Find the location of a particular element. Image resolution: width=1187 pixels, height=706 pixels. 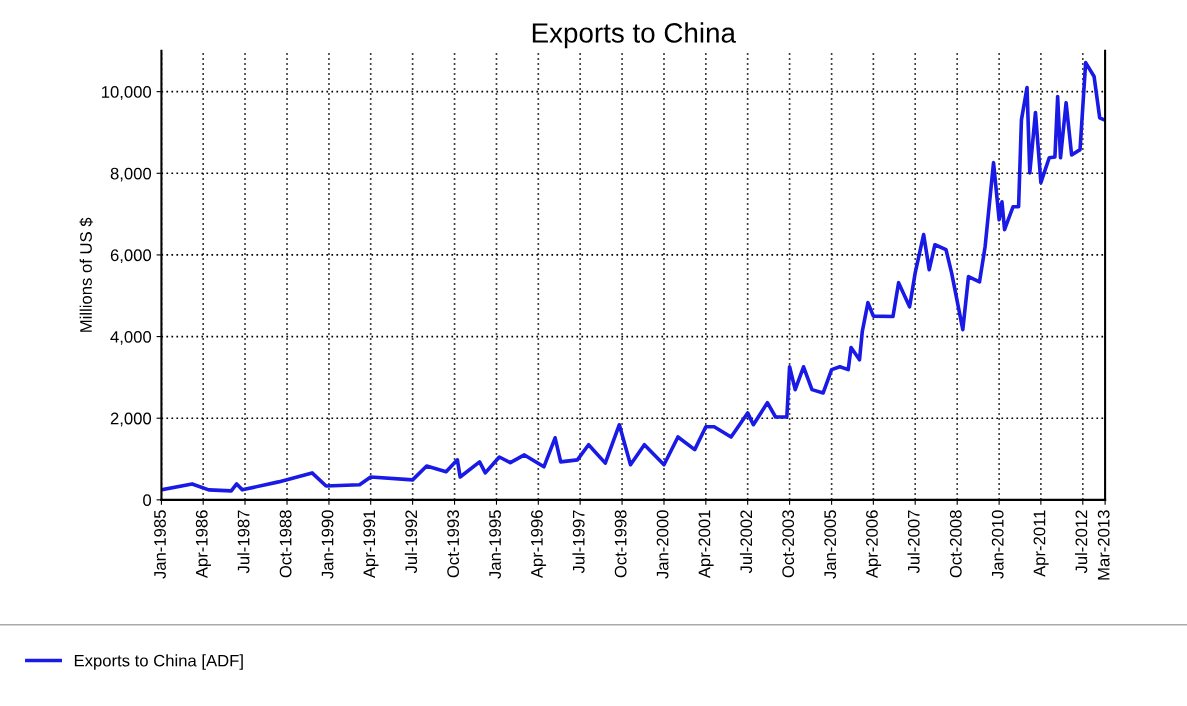

x-tick-label: Oct-1993 is located at coordinates (453, 544).